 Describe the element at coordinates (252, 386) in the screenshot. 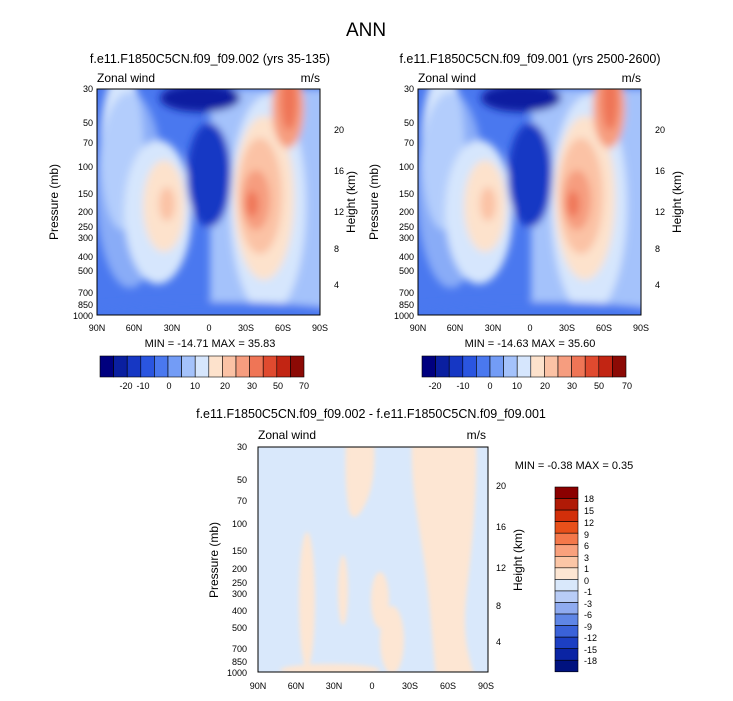

I see `panel-1-colorbar-label-5: 30` at that location.